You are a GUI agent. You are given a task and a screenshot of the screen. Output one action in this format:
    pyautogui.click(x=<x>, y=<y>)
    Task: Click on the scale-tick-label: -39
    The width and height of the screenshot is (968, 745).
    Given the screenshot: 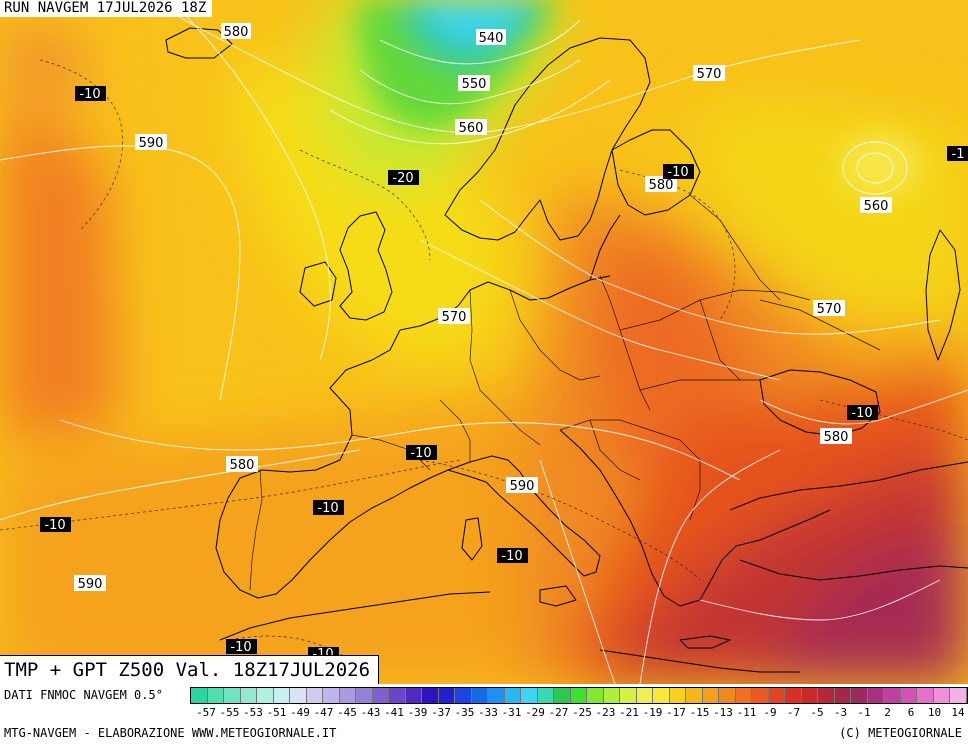 What is the action you would take?
    pyautogui.click(x=417, y=712)
    